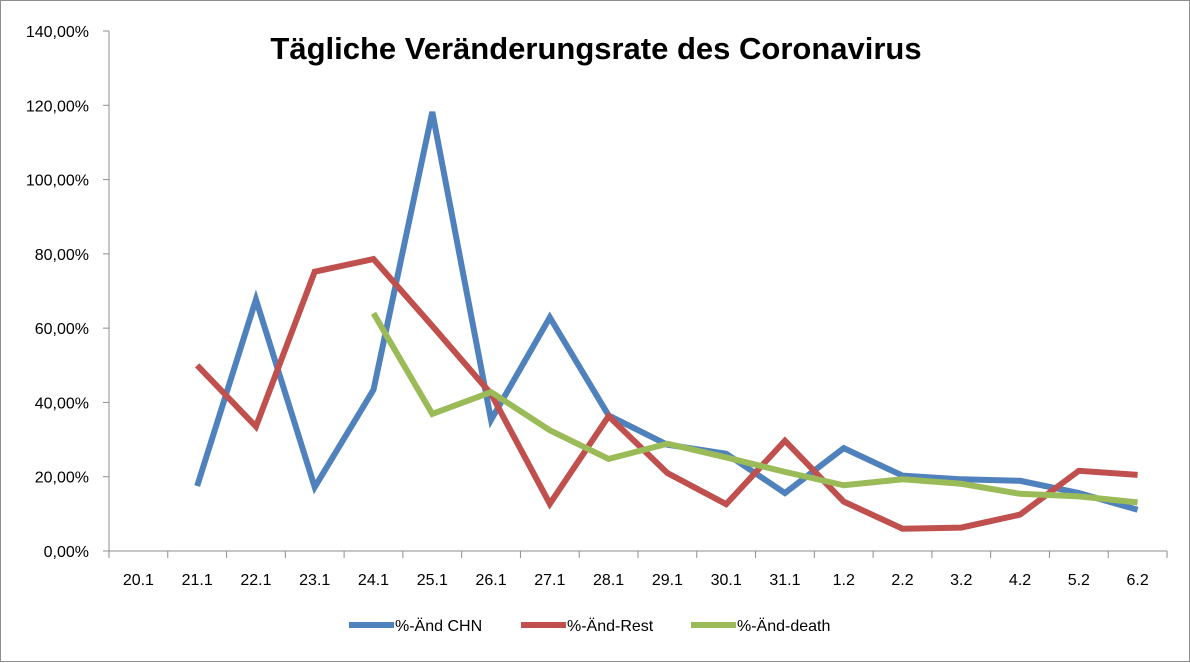  Describe the element at coordinates (438, 626) in the screenshot. I see `legend-label: %-Änd CHN` at that location.